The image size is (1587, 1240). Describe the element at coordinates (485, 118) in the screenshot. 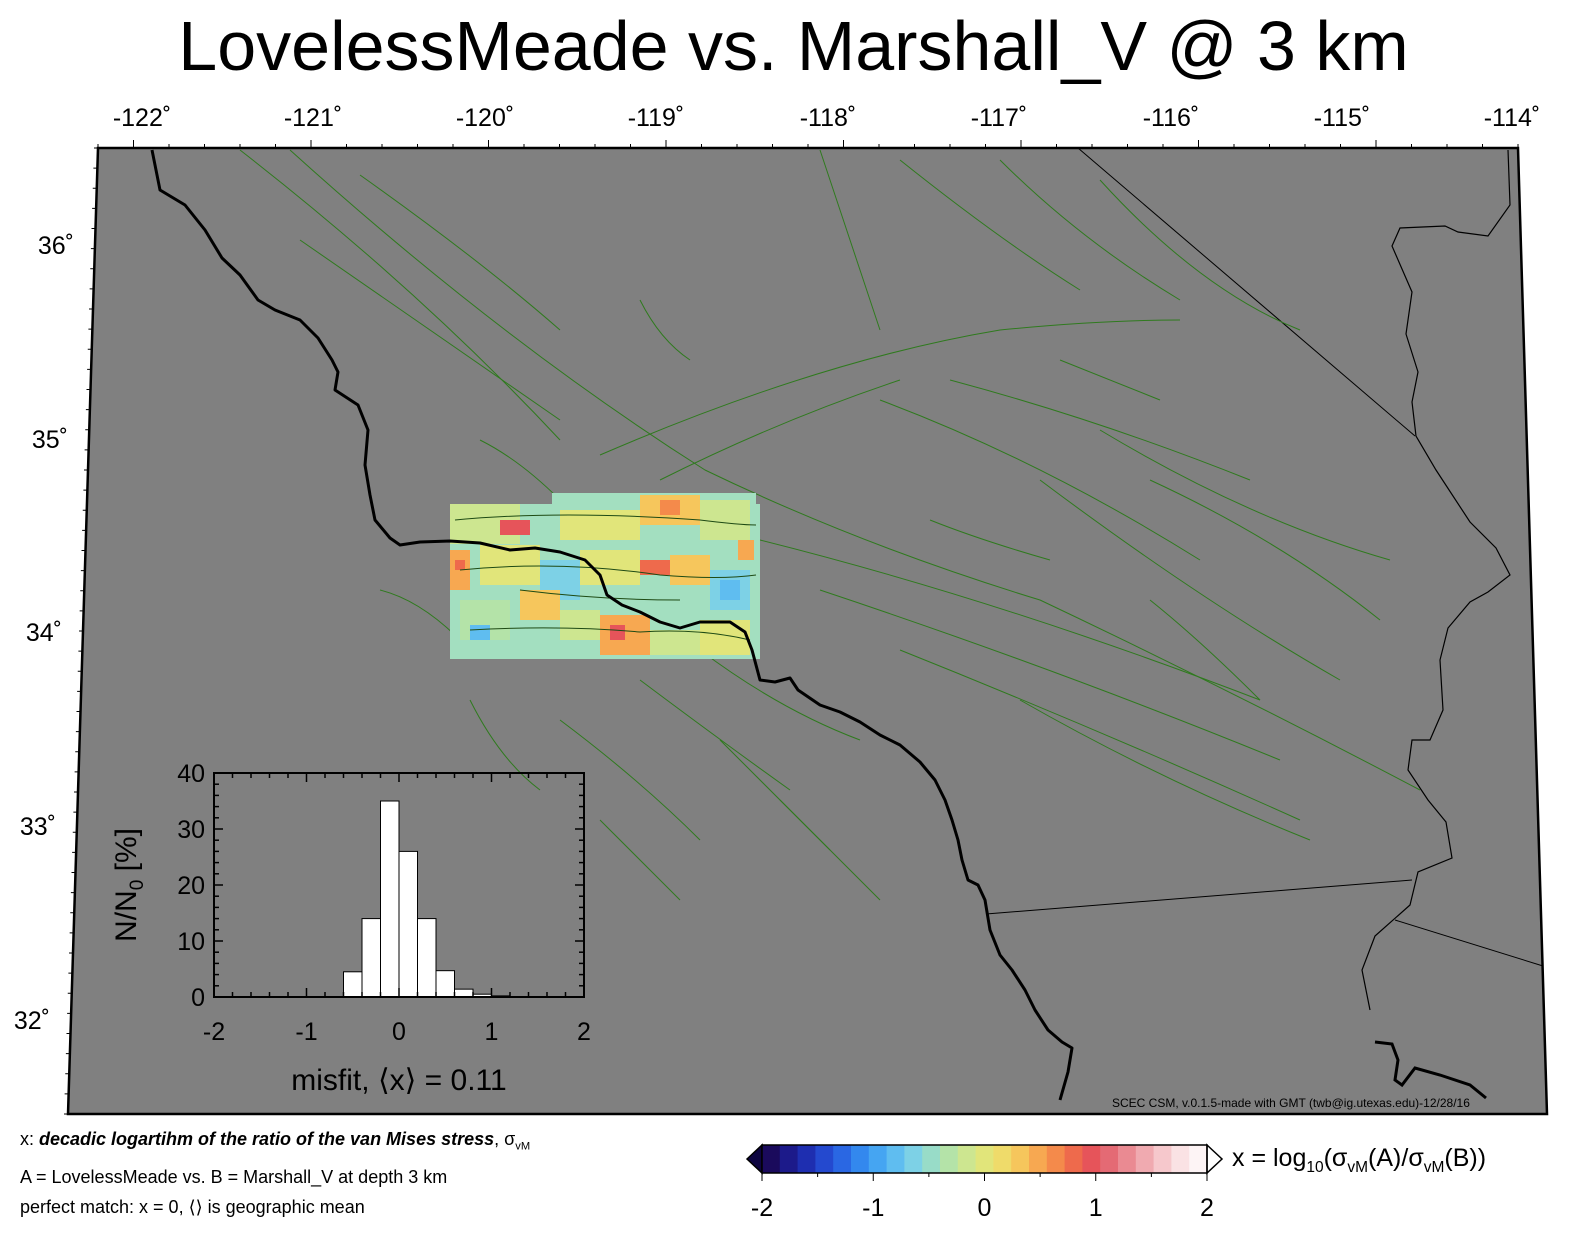

I see `lon-label-2: -120˚` at that location.